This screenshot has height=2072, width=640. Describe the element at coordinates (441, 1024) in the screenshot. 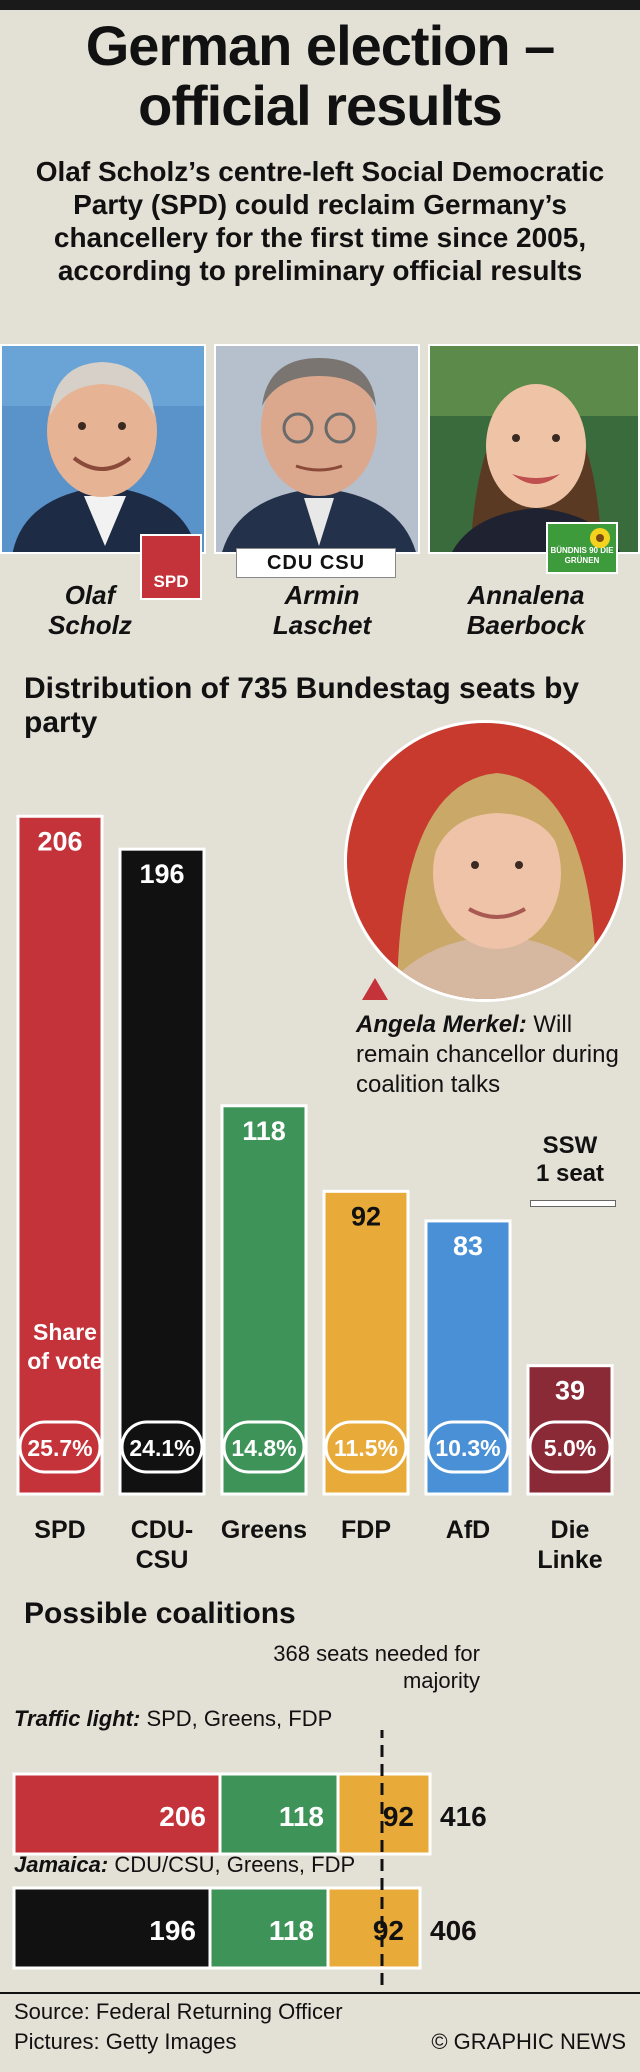

I see `merkel-name: Angela Merkel:` at that location.